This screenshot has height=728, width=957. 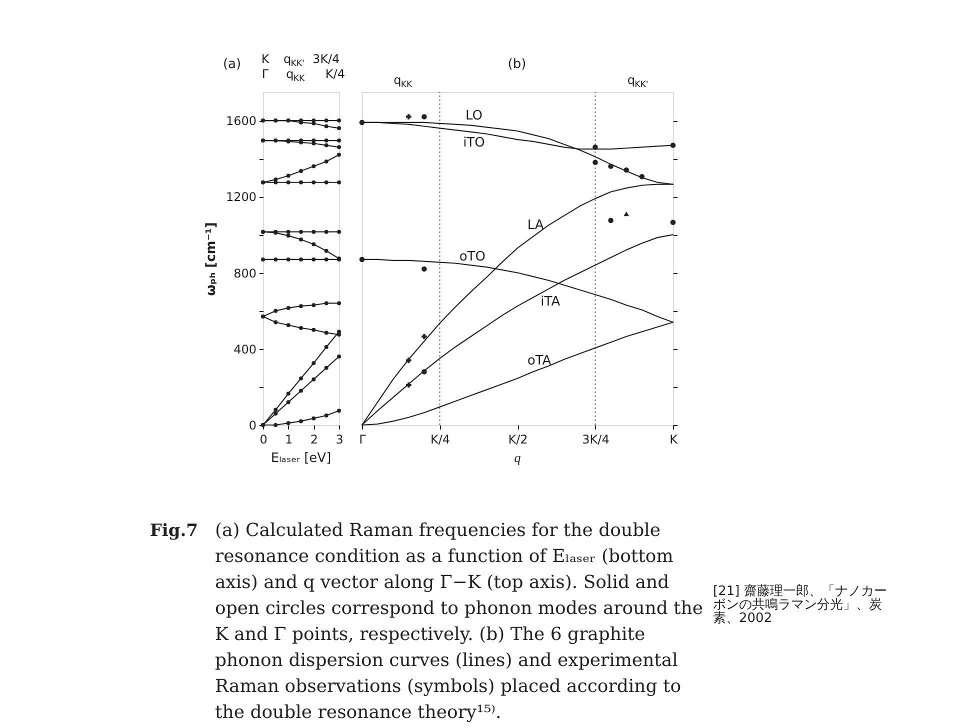 I want to click on text: K, so click(x=265, y=59).